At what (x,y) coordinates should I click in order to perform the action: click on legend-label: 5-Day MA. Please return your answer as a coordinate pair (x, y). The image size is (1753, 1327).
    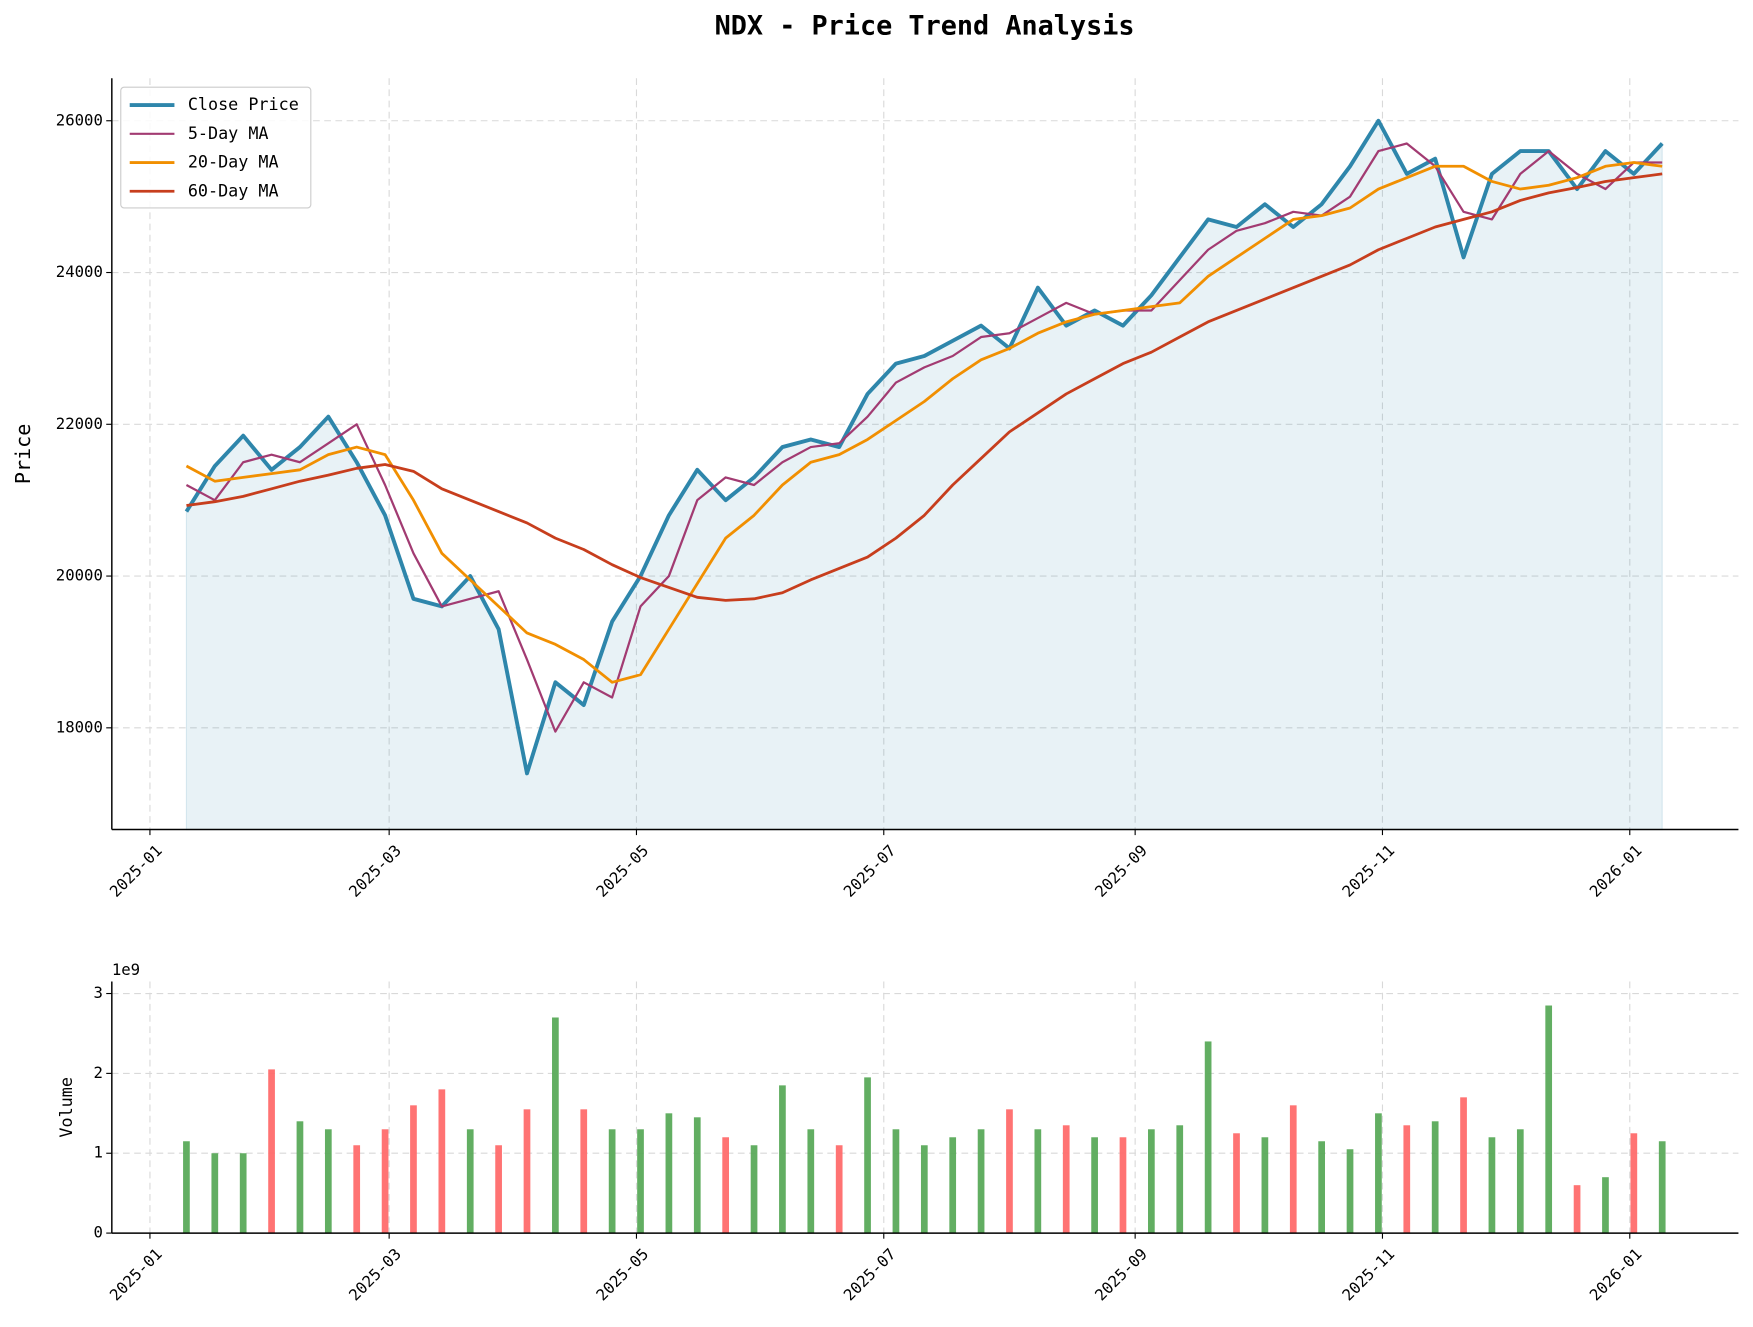
    Looking at the image, I should click on (228, 133).